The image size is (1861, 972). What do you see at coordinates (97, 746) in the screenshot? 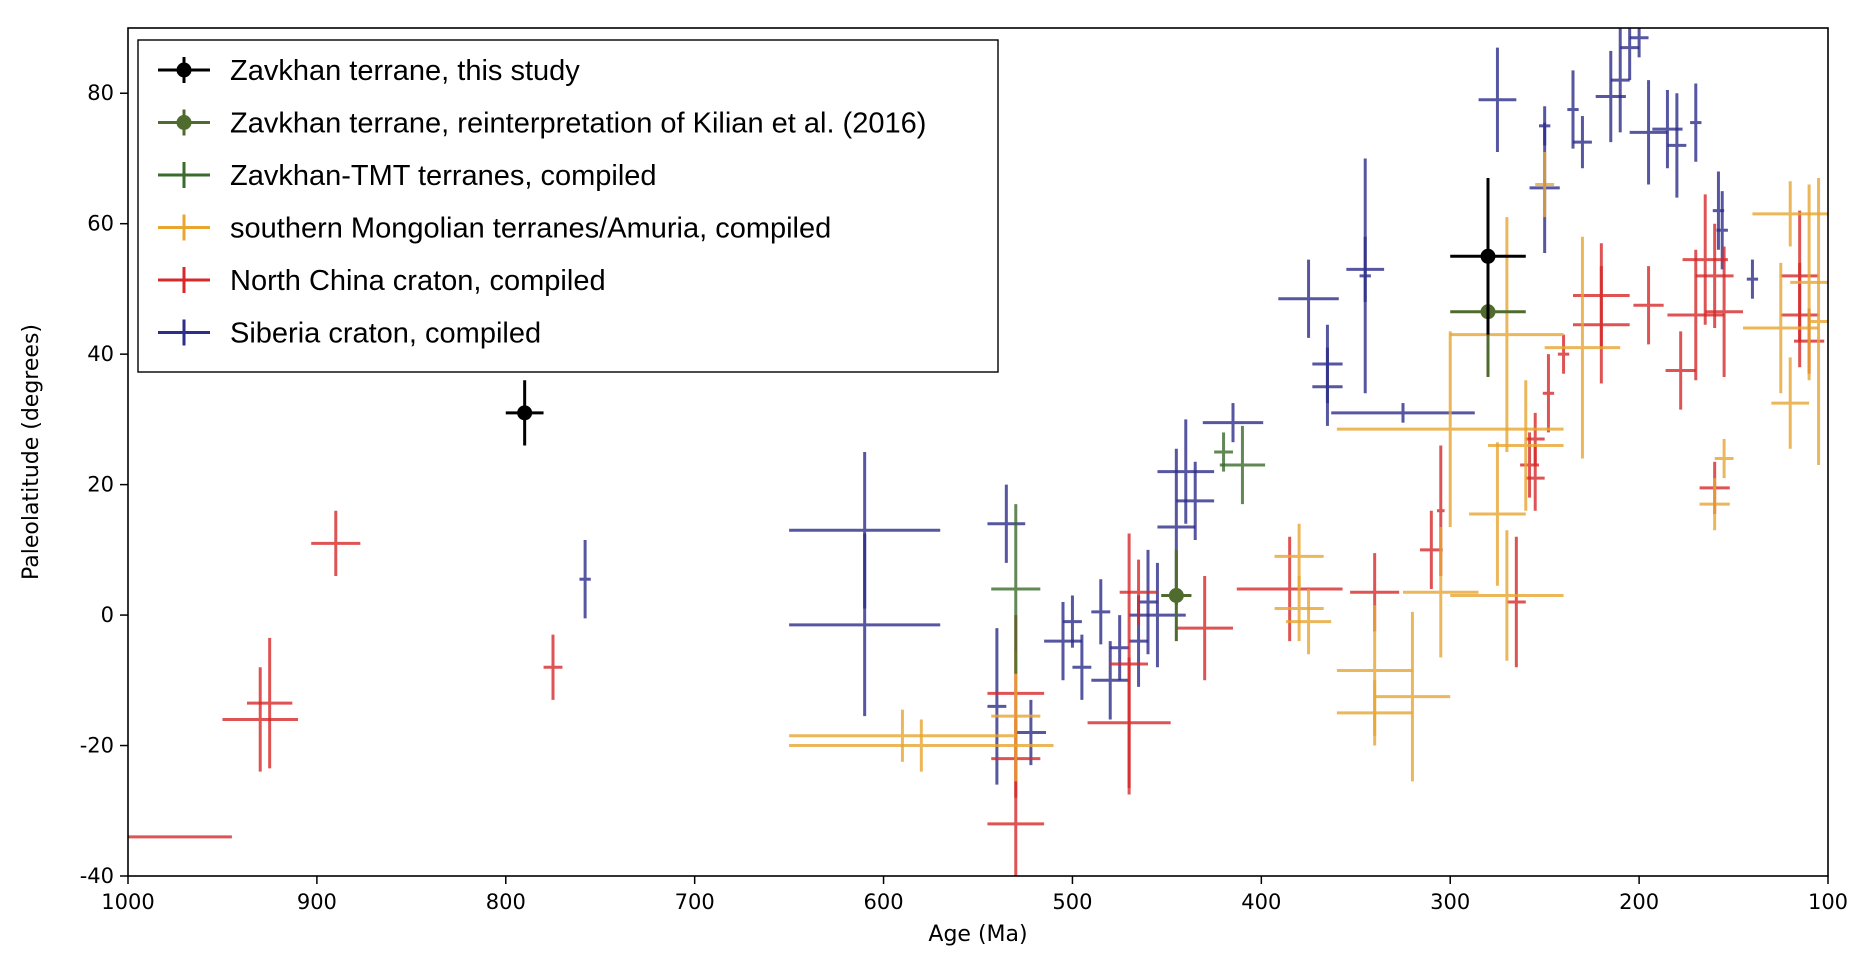
I see `y-tick-label: -20` at bounding box center [97, 746].